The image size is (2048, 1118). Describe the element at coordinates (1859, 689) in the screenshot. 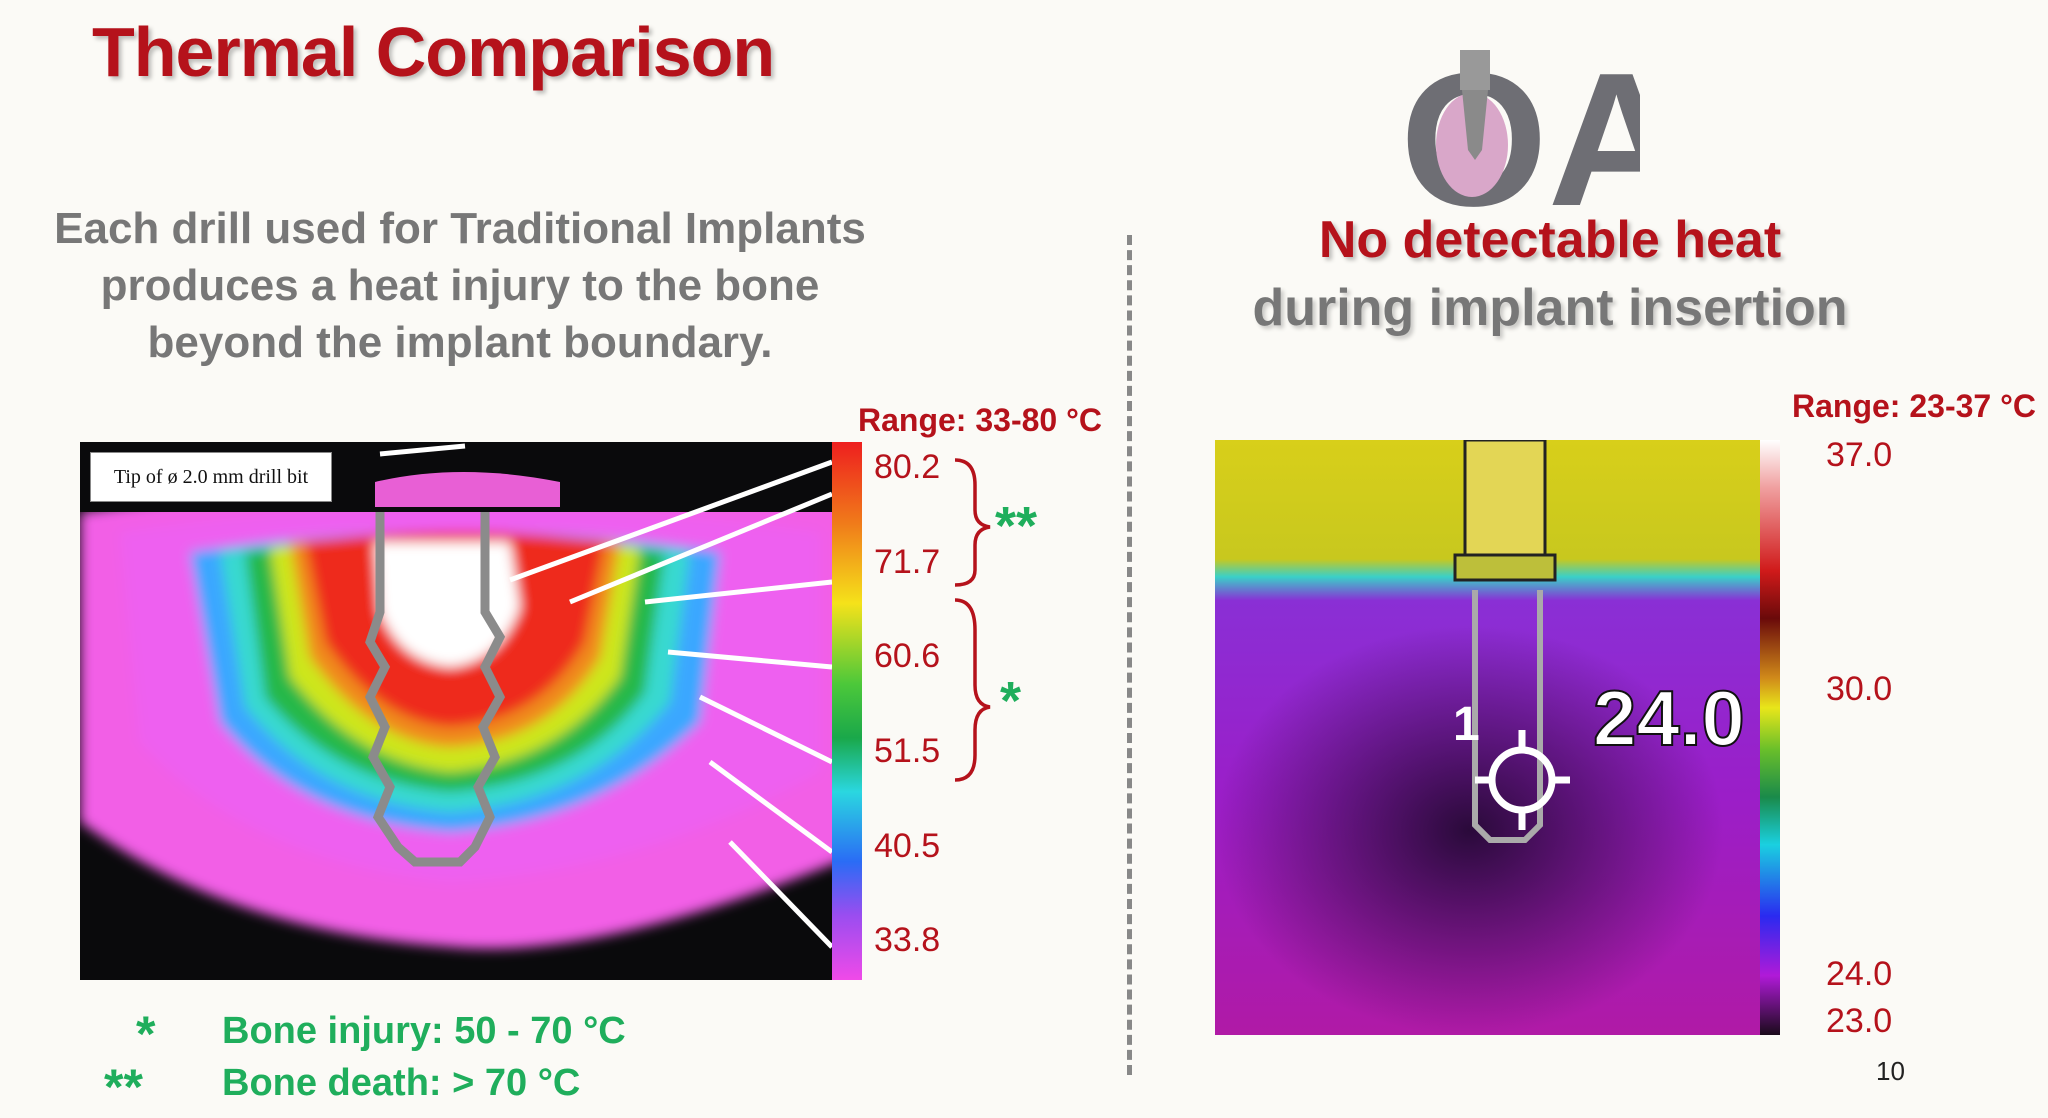

I see `scale-label-30-0: 30.0` at that location.